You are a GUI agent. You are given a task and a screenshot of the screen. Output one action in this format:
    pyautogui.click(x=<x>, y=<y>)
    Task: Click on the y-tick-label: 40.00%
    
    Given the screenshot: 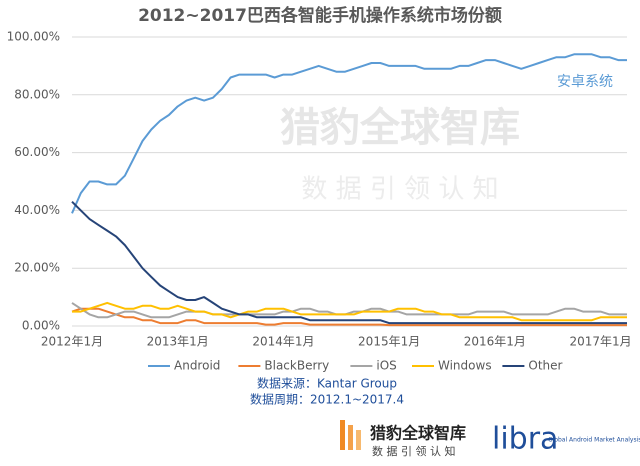 What is the action you would take?
    pyautogui.click(x=37, y=210)
    